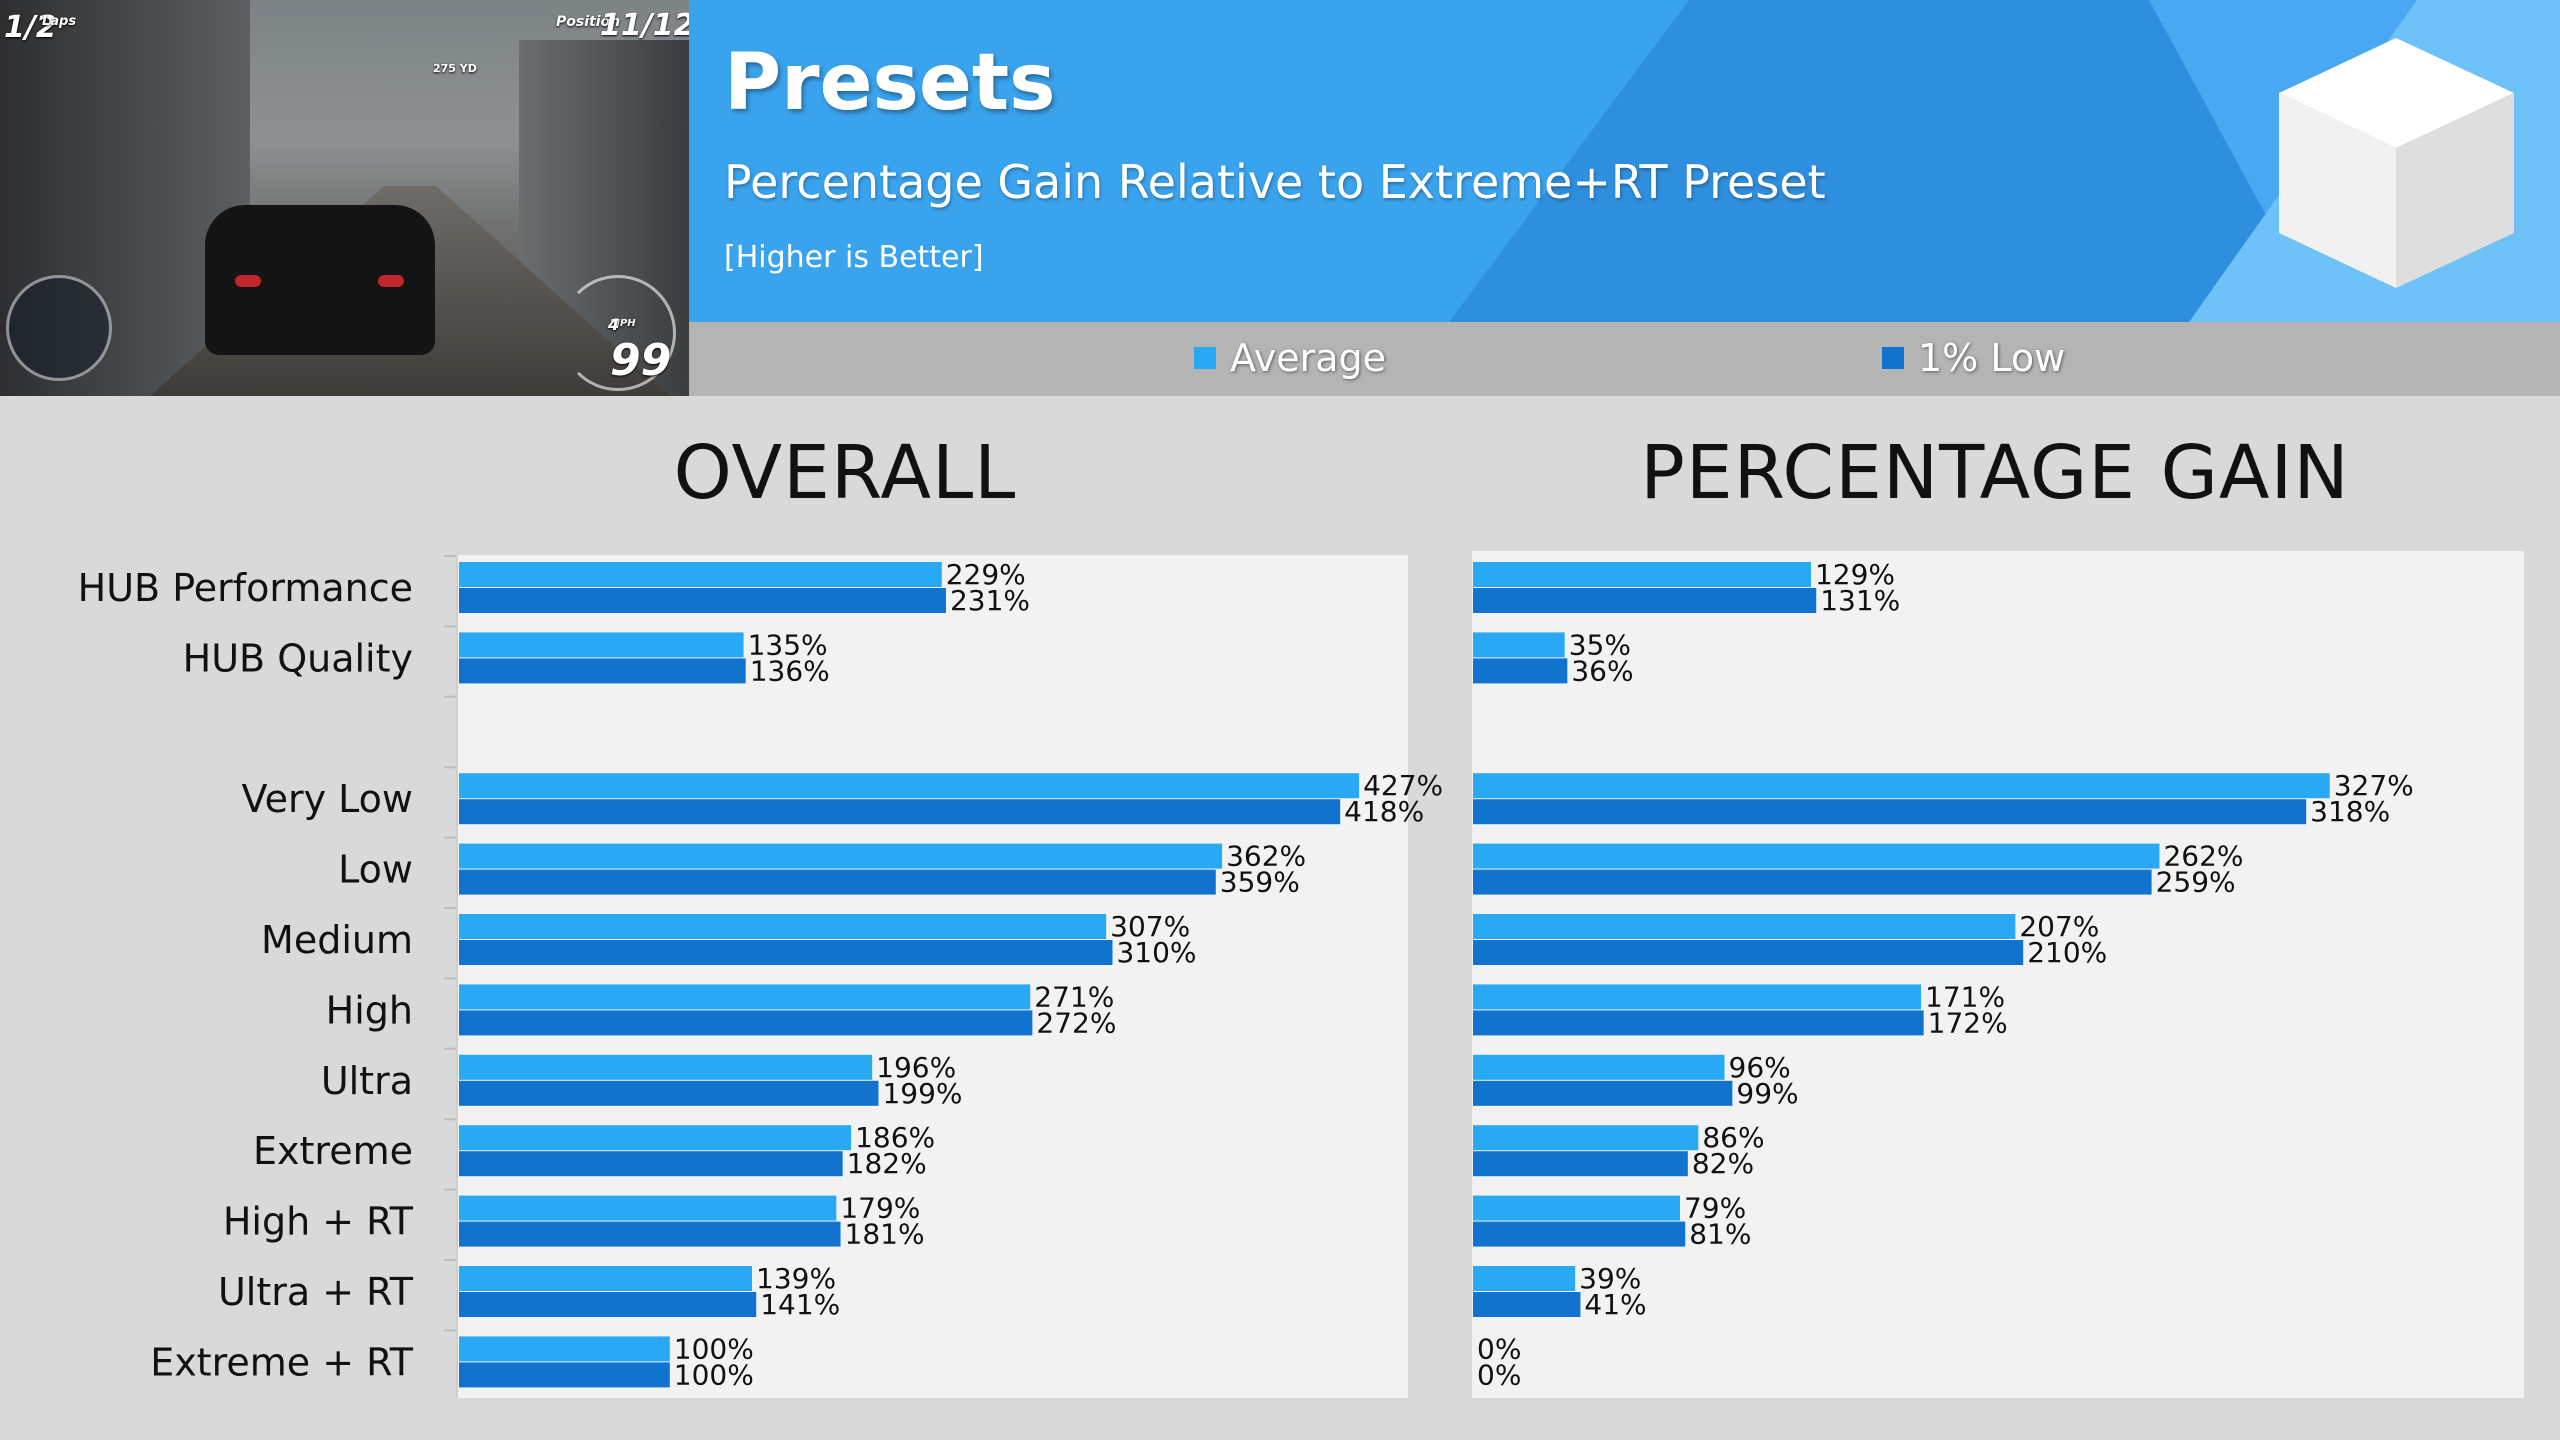 The width and height of the screenshot is (2560, 1440). Describe the element at coordinates (588, 22) in the screenshot. I see `position-label: Position` at that location.